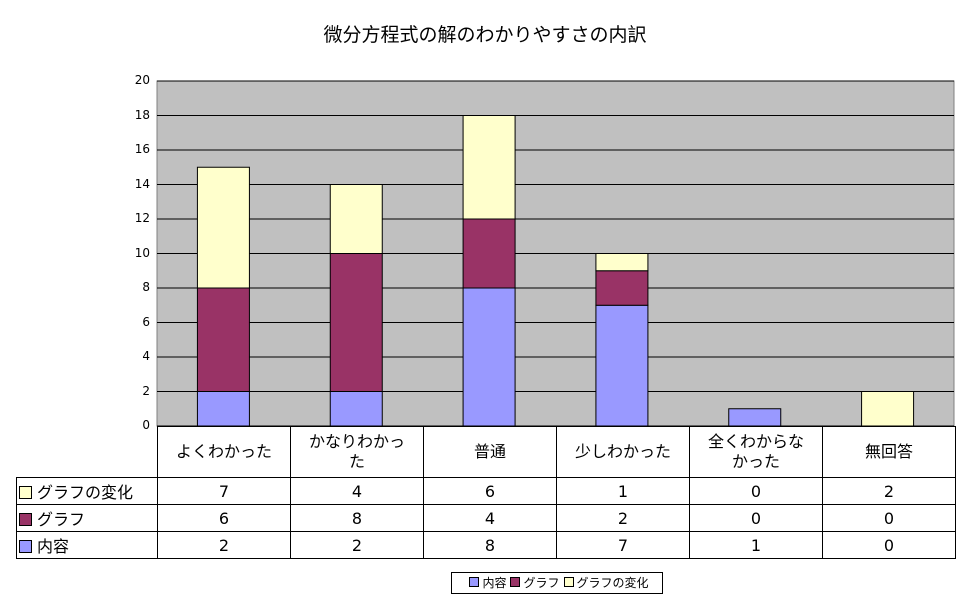  I want to click on legend-label: グラフ, so click(541, 583).